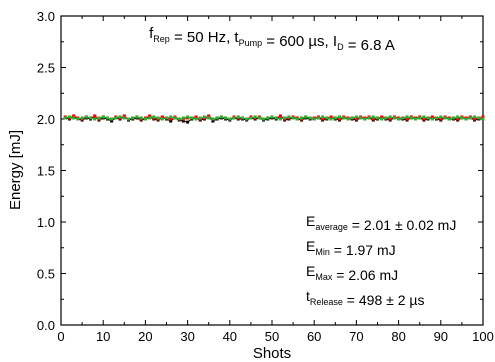 This screenshot has width=495, height=362. Describe the element at coordinates (46, 16) in the screenshot. I see `y-tick-label: 3.0` at that location.